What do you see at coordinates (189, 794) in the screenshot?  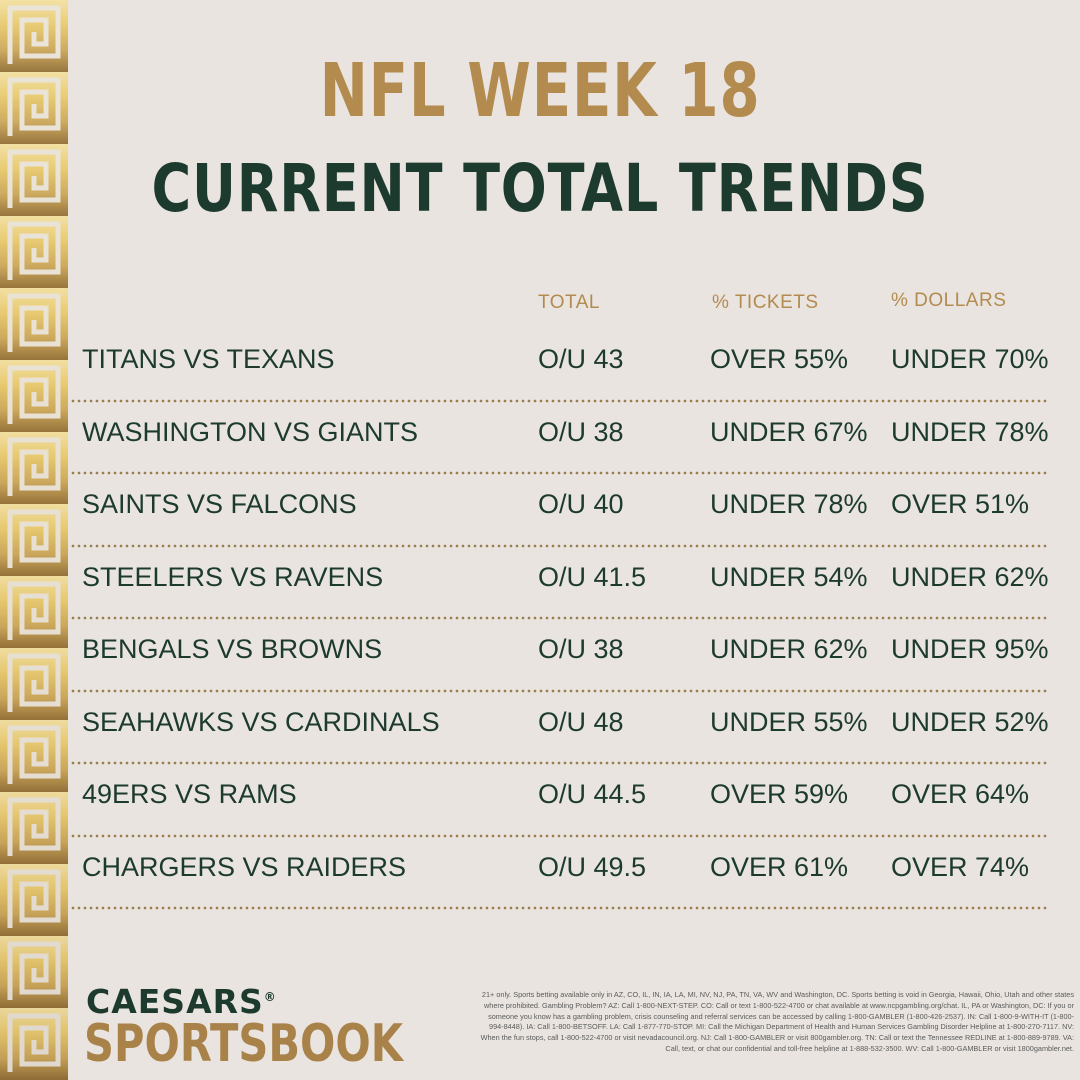 I see `matchup-cell: 49ERS VS RAMS` at bounding box center [189, 794].